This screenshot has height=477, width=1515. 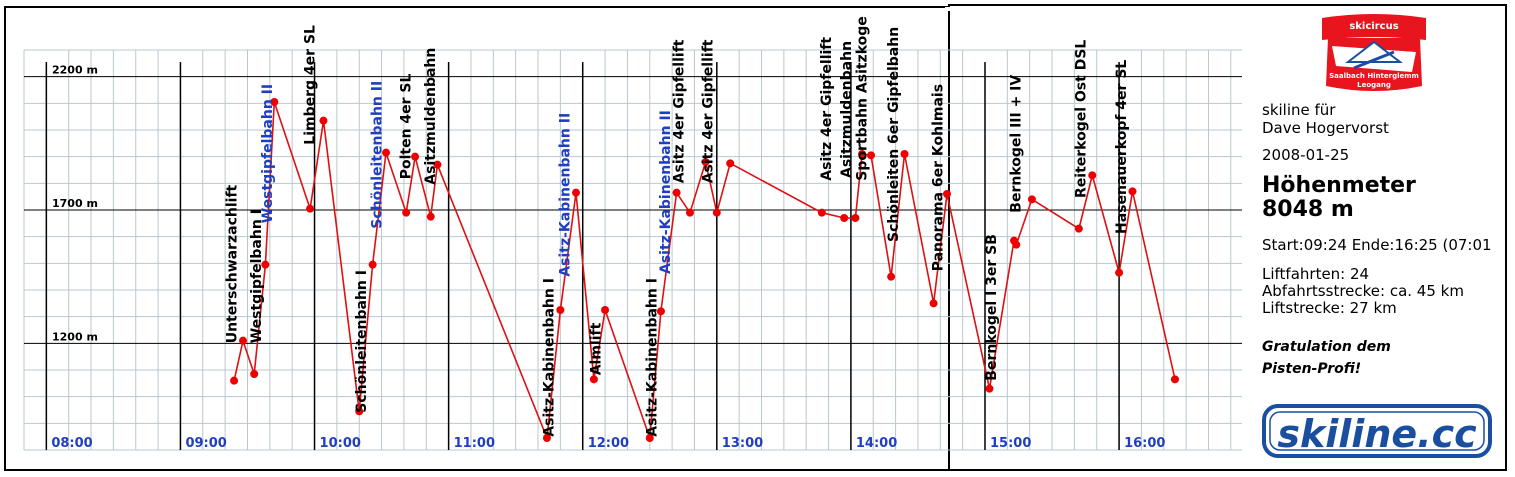 What do you see at coordinates (1339, 185) in the screenshot?
I see `elevation-title: Höhenmeter` at bounding box center [1339, 185].